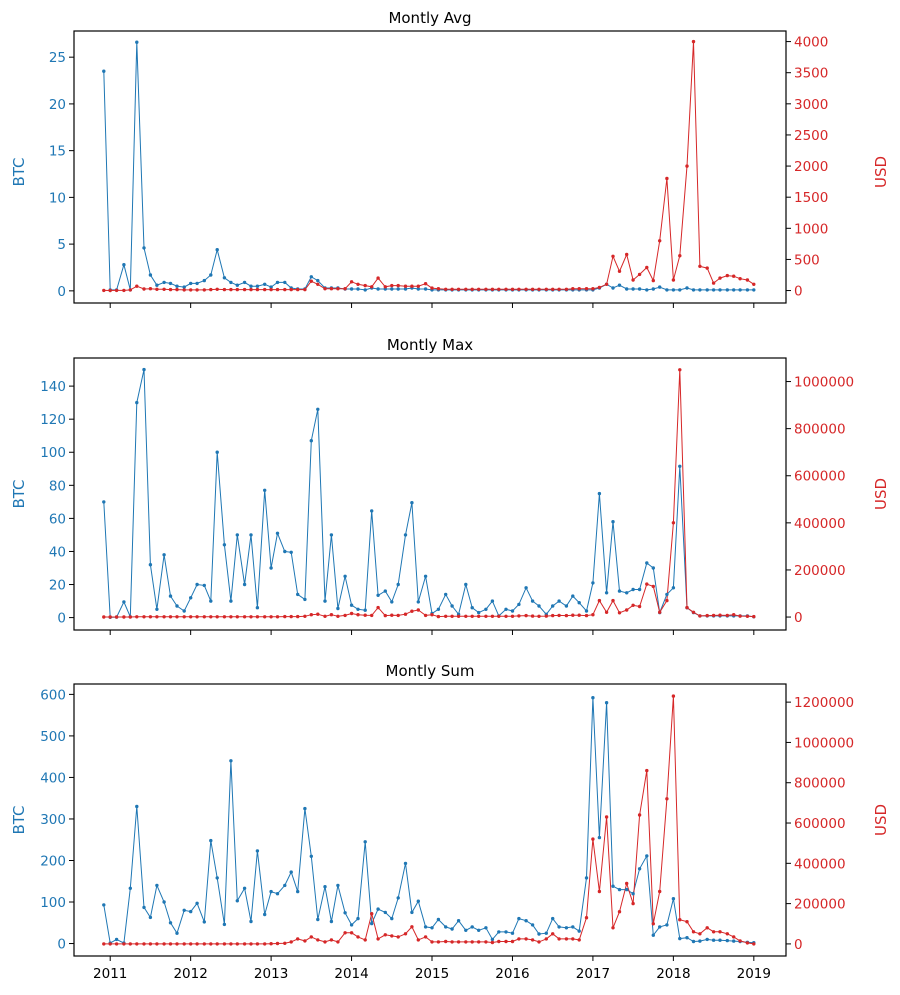 This screenshot has width=900, height=995. I want to click on y-left-axis-label: BTC, so click(19, 493).